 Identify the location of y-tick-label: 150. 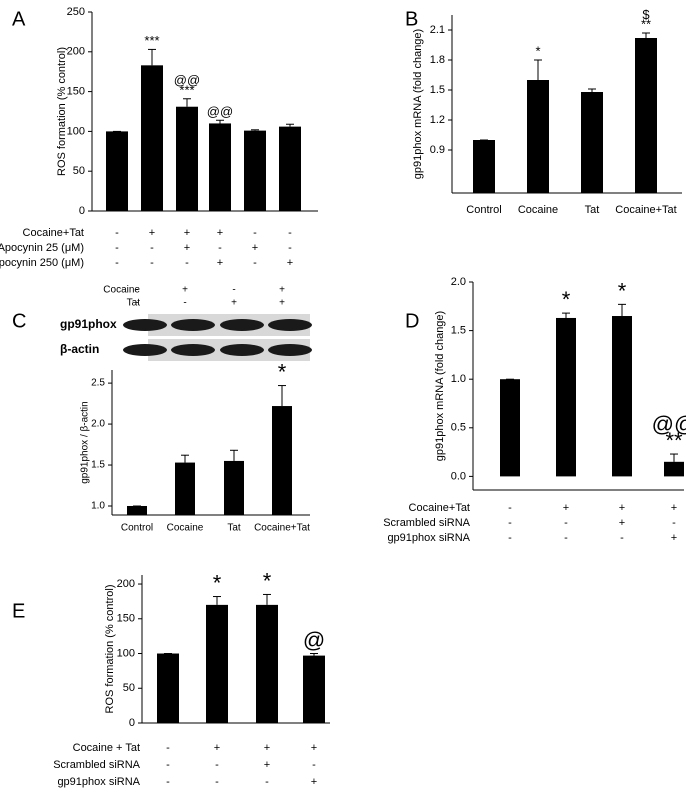
(126, 619).